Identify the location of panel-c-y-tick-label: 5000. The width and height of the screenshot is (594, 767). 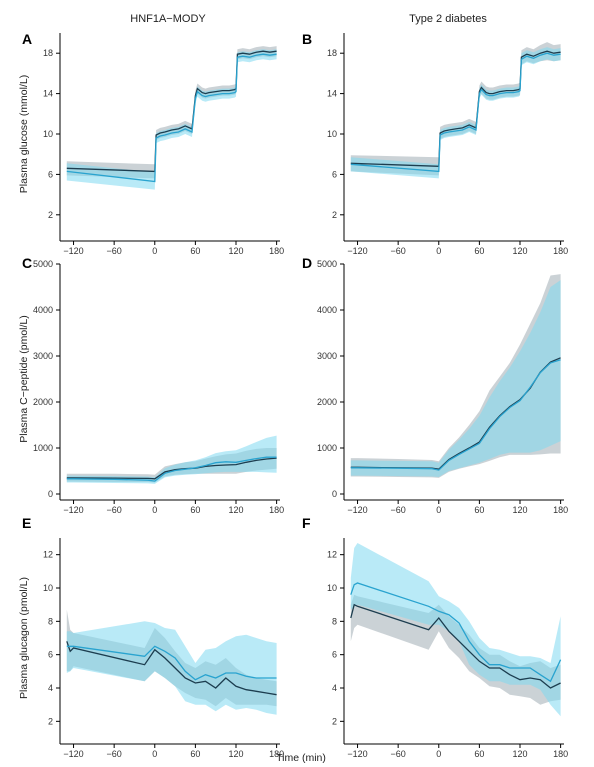
(43, 264).